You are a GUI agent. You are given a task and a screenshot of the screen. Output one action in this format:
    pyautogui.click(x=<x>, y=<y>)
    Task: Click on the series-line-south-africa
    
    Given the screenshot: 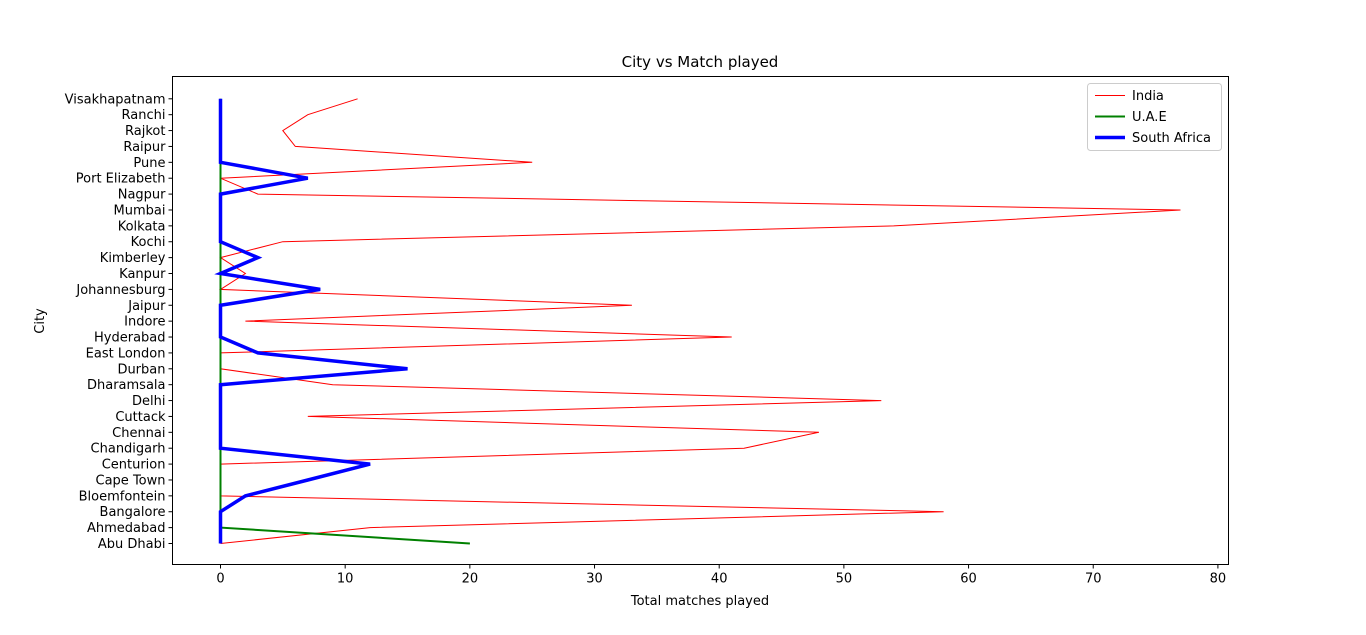 What is the action you would take?
    pyautogui.click(x=311, y=321)
    